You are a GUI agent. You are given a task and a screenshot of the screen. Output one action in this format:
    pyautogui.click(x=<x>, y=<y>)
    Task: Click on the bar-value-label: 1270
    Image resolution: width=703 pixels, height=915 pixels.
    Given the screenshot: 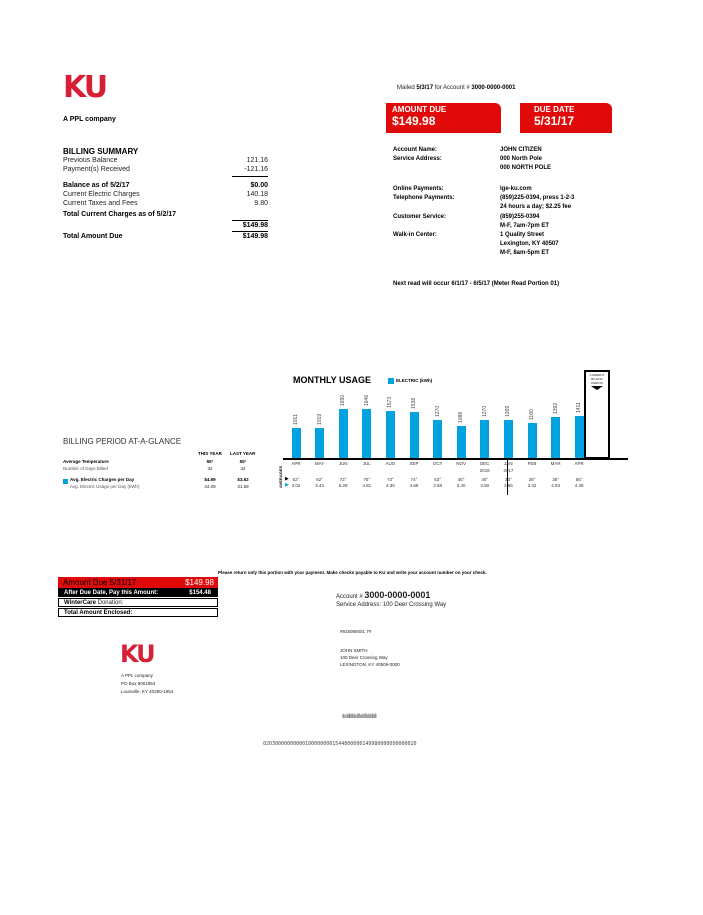 What is the action you would take?
    pyautogui.click(x=437, y=412)
    